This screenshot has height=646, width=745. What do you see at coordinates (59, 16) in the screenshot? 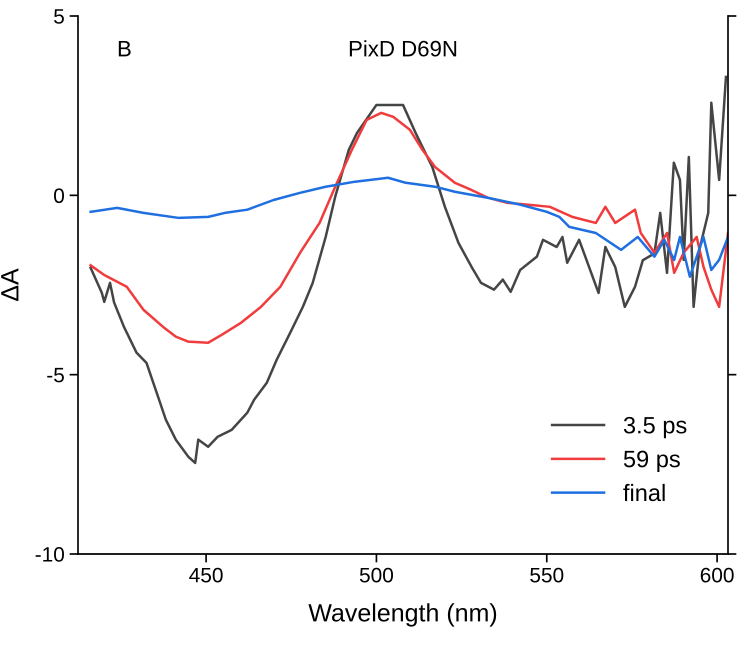
I see `y-tick-label: 5` at bounding box center [59, 16].